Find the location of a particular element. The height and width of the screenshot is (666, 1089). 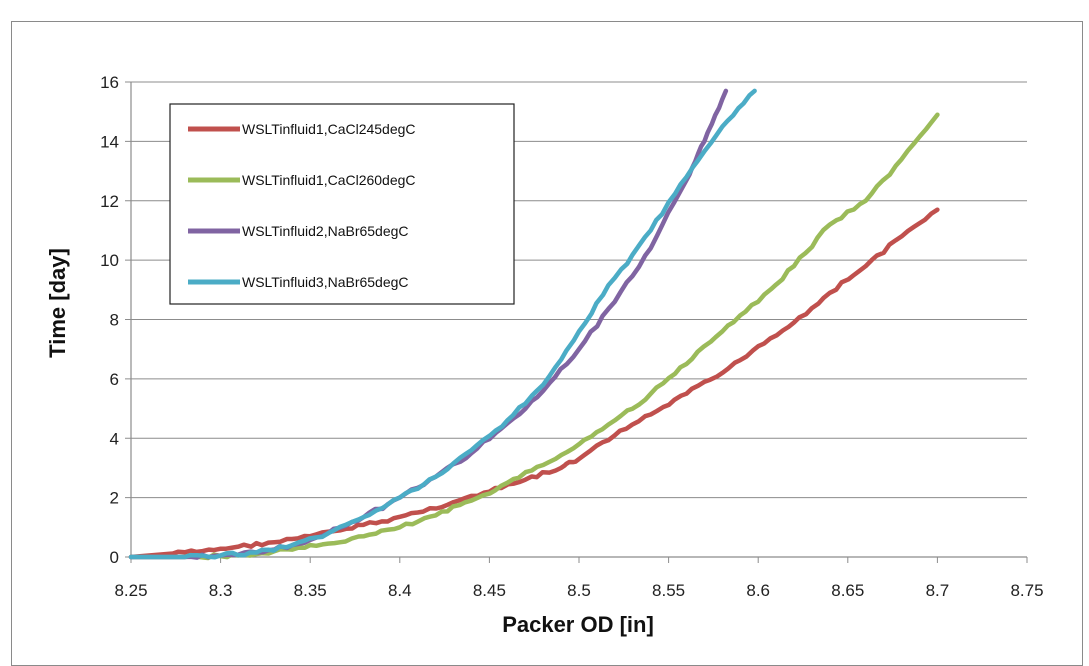

x-axis-title: Packer OD [in] is located at coordinates (578, 624).